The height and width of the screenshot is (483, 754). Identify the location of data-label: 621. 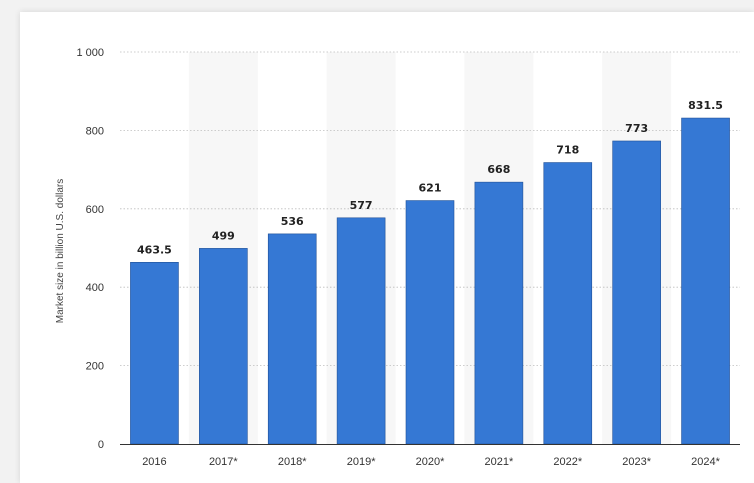
(430, 188).